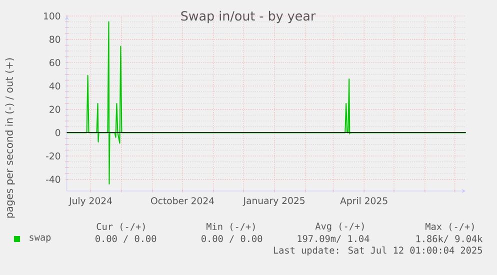 Image resolution: width=497 pixels, height=275 pixels. What do you see at coordinates (339, 227) in the screenshot?
I see `text: Avg (-/+)` at bounding box center [339, 227].